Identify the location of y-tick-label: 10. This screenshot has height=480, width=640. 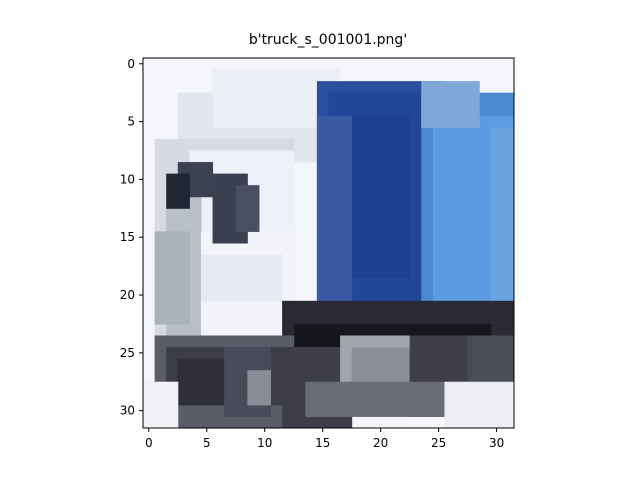
(127, 179).